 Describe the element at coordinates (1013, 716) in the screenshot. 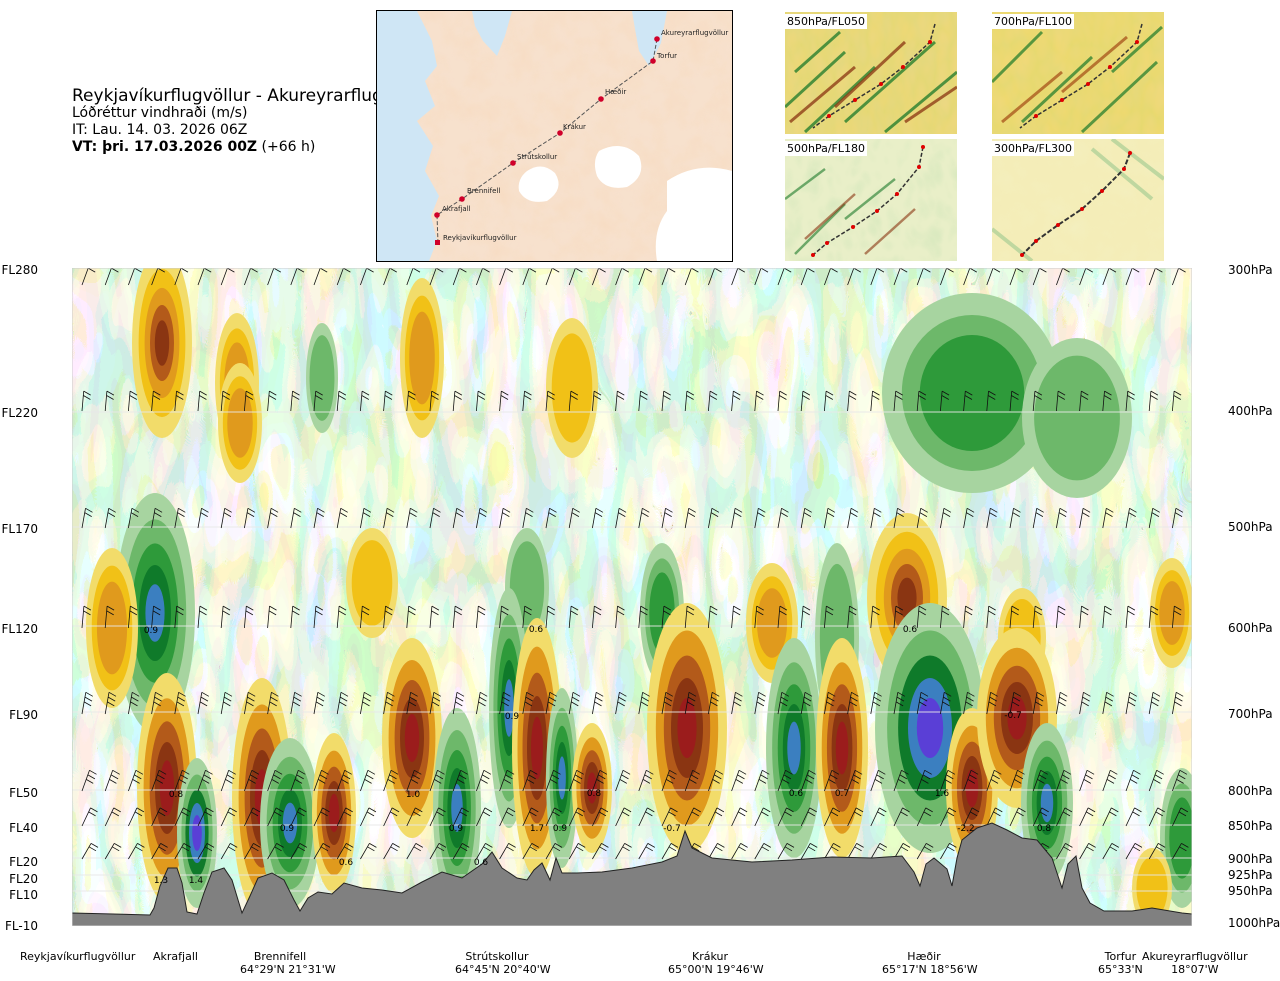

I see `contour-label: -0.7` at that location.